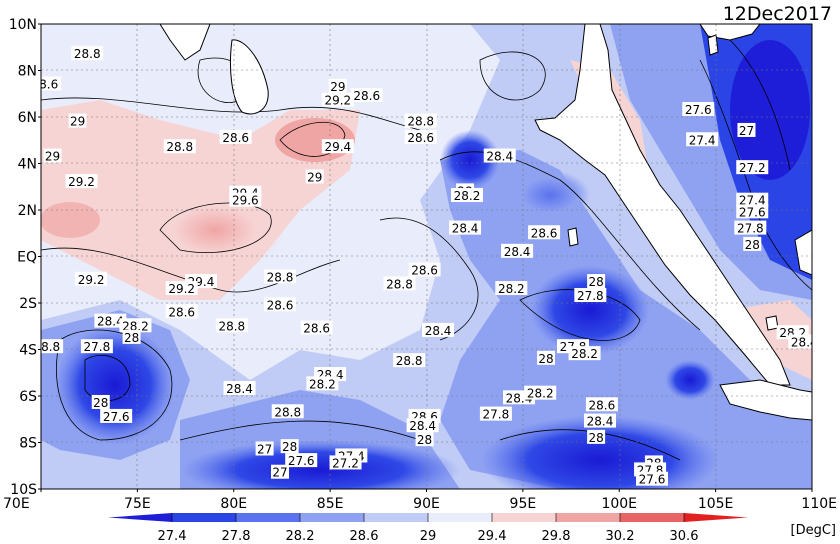 The width and height of the screenshot is (840, 544). I want to click on x-tick-label: 75E, so click(137, 504).